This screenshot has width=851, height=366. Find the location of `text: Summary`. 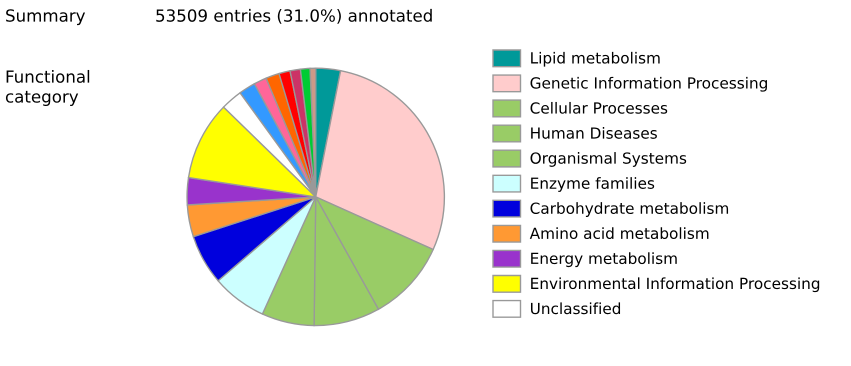

text: Summary is located at coordinates (46, 17).